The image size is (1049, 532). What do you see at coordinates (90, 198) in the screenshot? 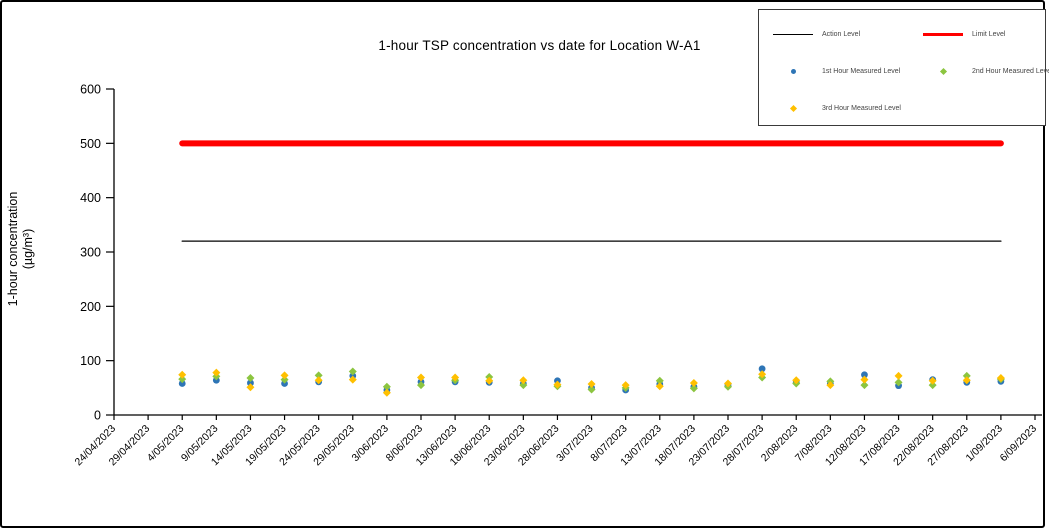
I see `y-tick-label: 400` at bounding box center [90, 198].